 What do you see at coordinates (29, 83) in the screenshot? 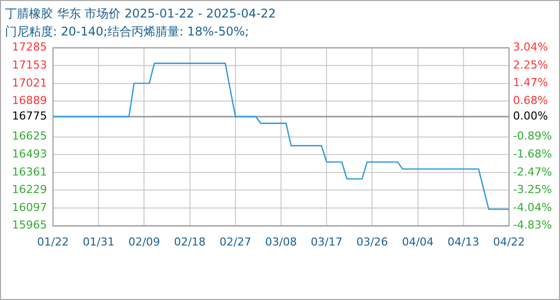
I see `y-tick-label: 17021` at bounding box center [29, 83].